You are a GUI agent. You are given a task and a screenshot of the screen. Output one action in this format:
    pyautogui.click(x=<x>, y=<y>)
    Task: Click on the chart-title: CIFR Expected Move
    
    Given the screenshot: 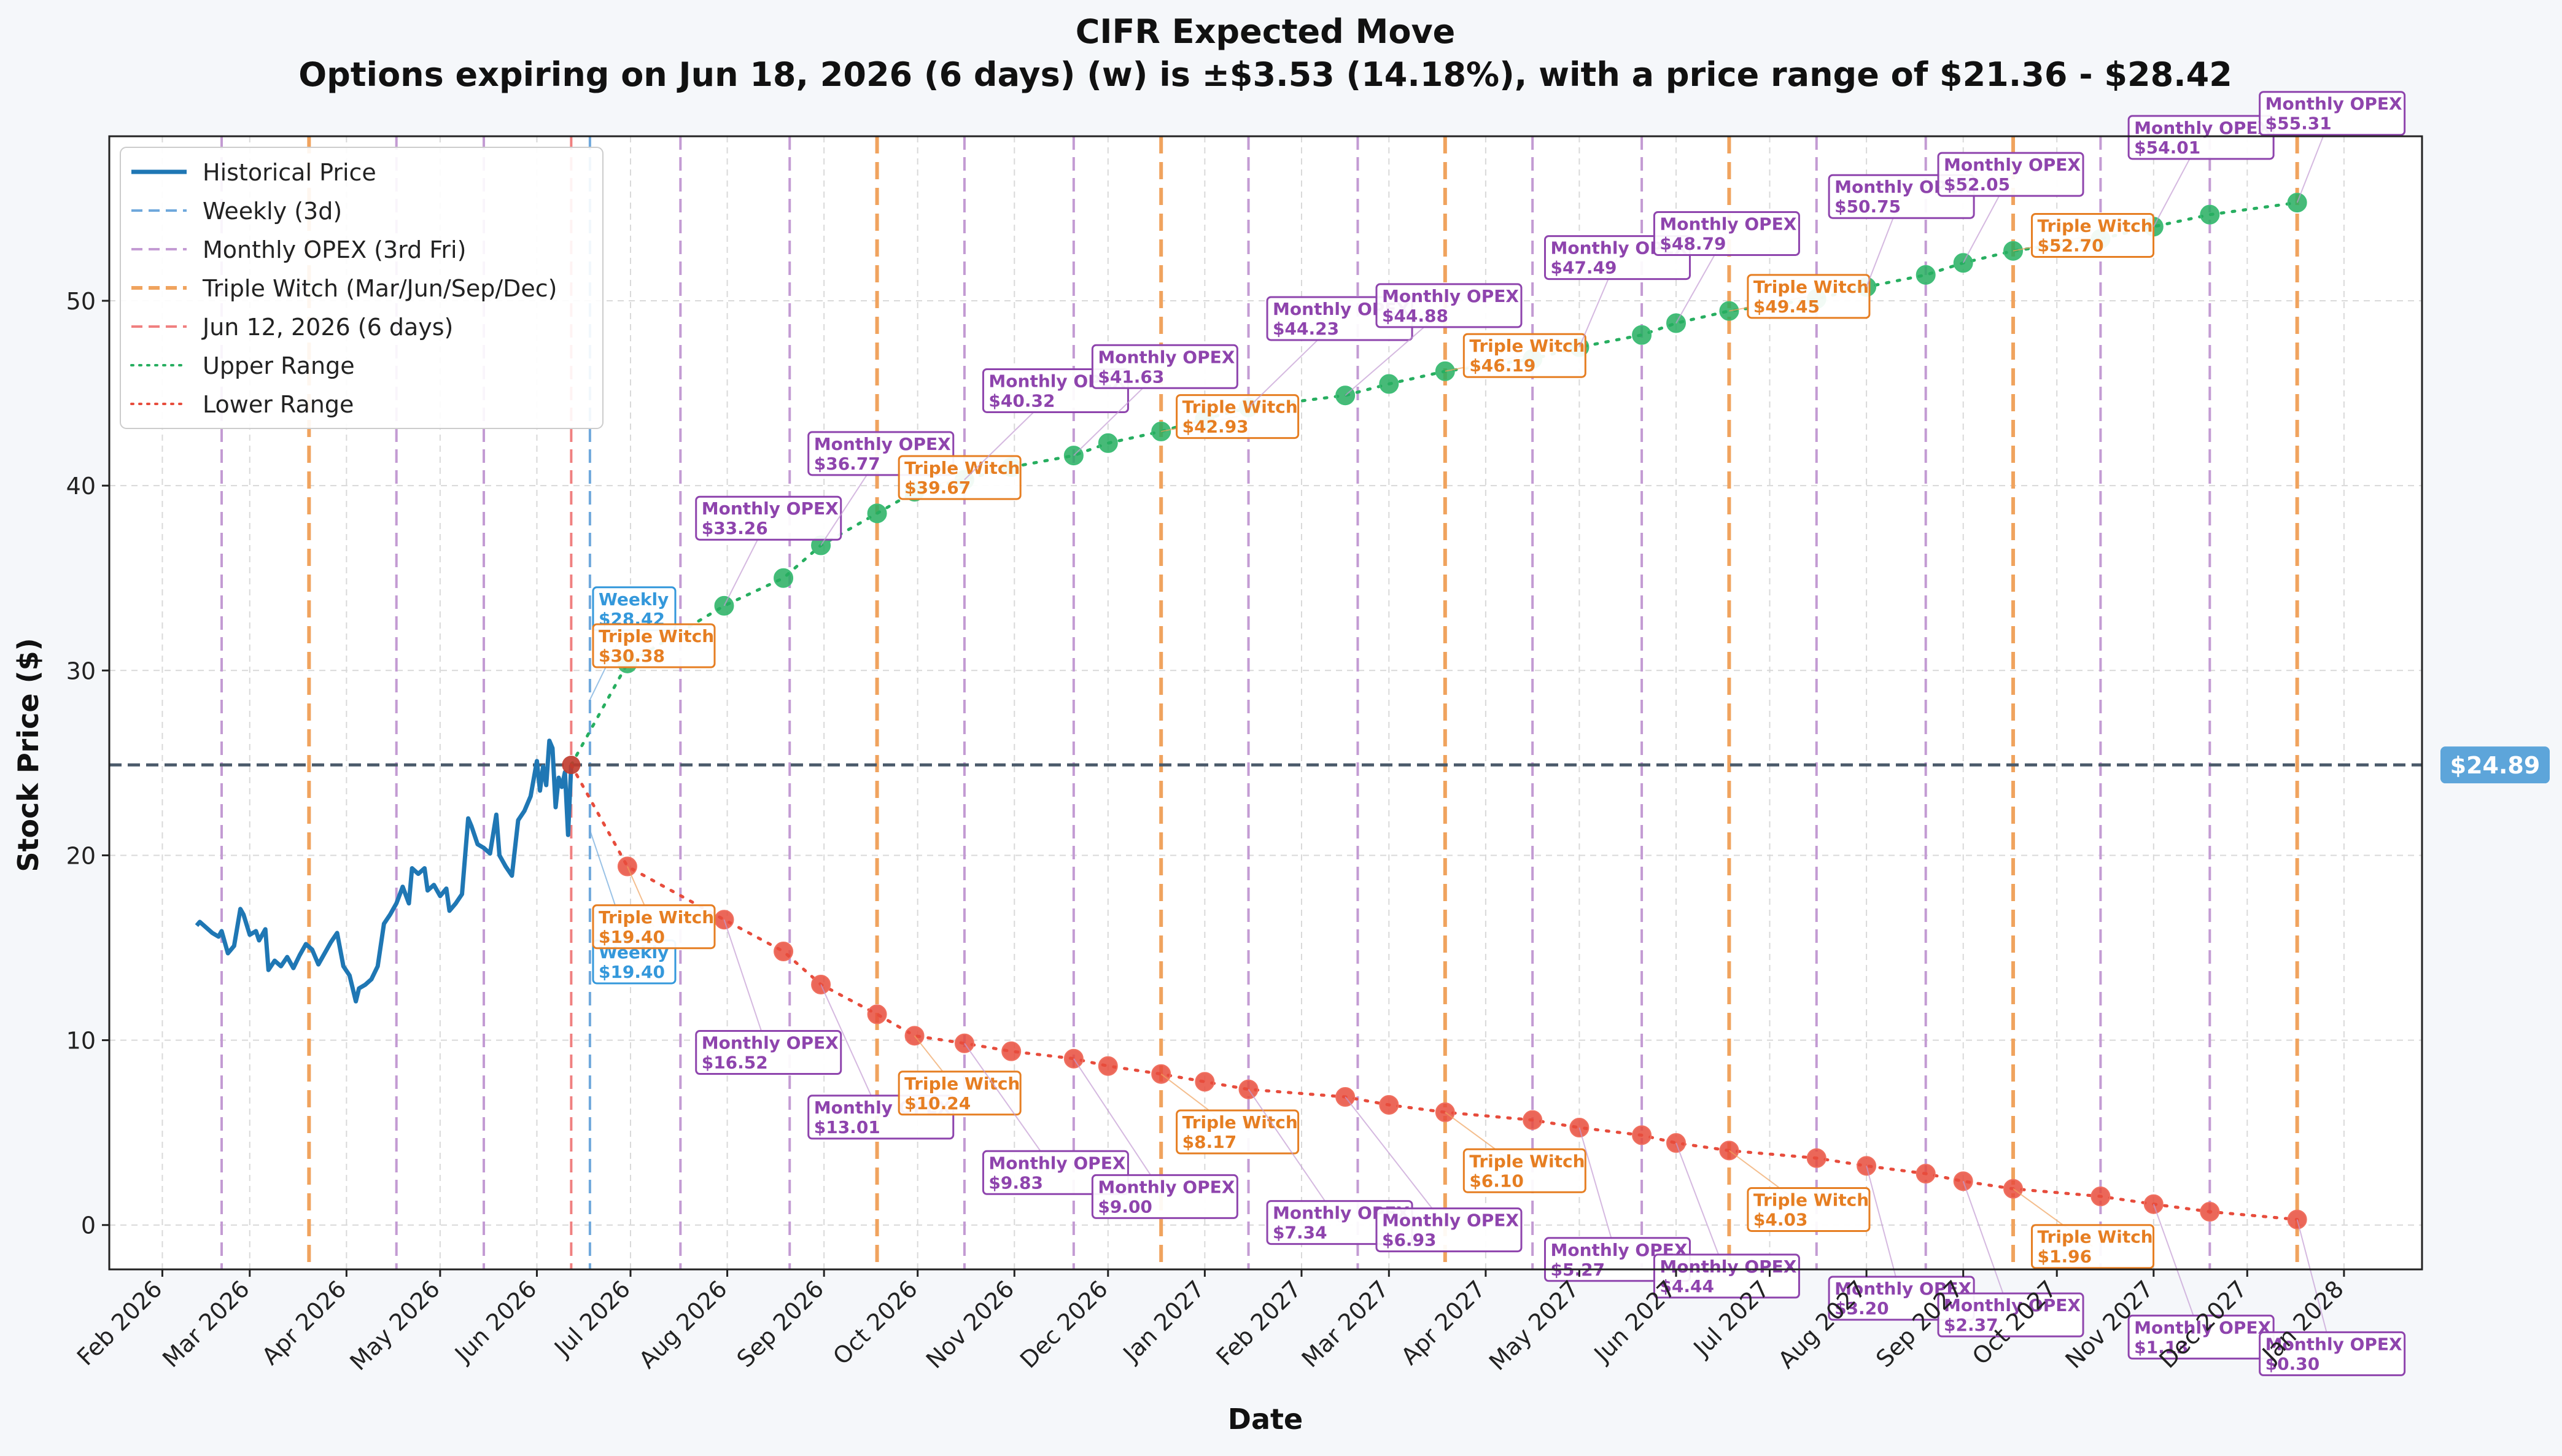 What is the action you would take?
    pyautogui.click(x=1266, y=31)
    